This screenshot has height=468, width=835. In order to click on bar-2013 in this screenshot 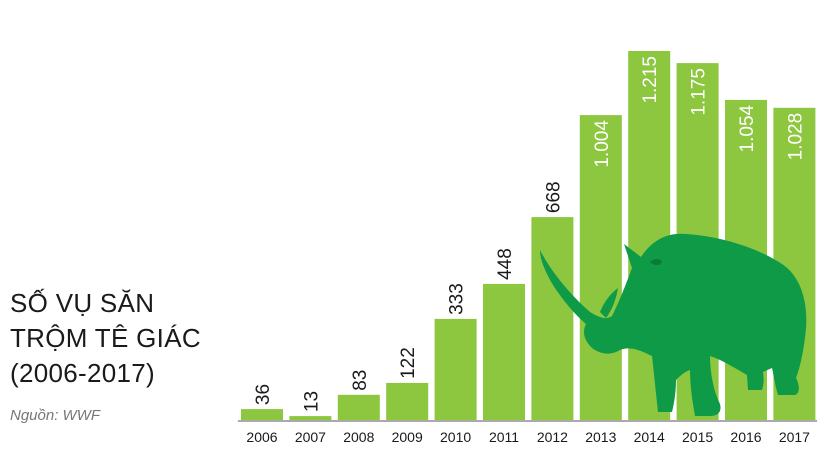, I will do `click(600, 267)`.